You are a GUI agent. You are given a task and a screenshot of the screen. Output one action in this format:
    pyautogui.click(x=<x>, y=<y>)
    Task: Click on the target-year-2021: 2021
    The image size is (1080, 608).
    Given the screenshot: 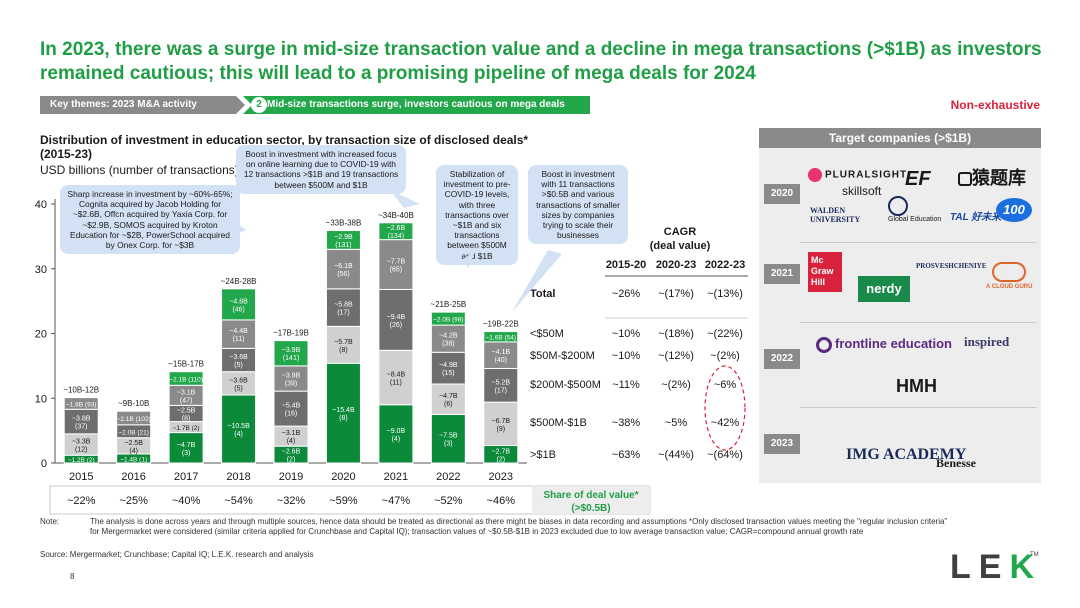 What is the action you would take?
    pyautogui.click(x=782, y=274)
    